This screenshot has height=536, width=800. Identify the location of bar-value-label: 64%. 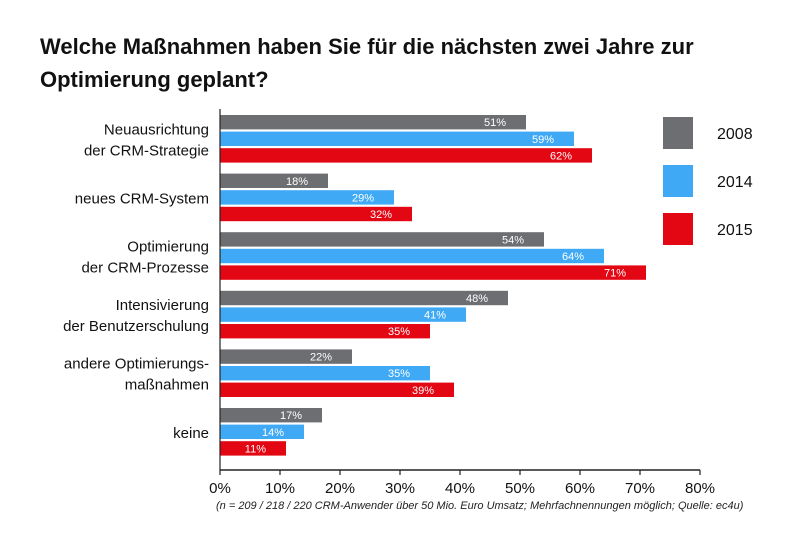
(573, 257).